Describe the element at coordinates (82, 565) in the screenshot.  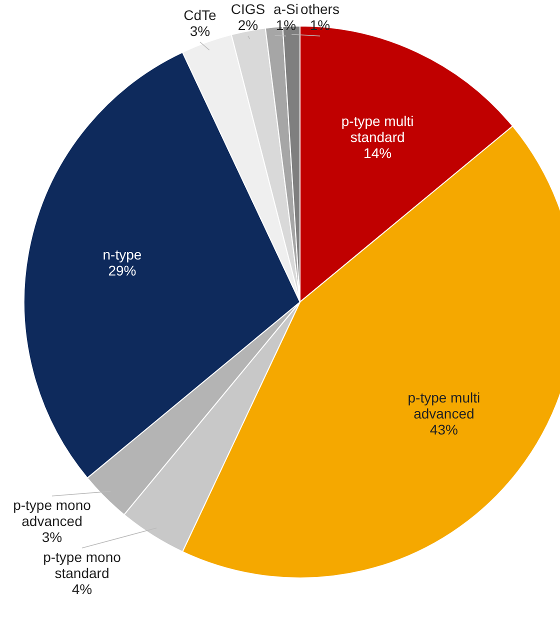
I see `slice-label: p-type mono standard` at that location.